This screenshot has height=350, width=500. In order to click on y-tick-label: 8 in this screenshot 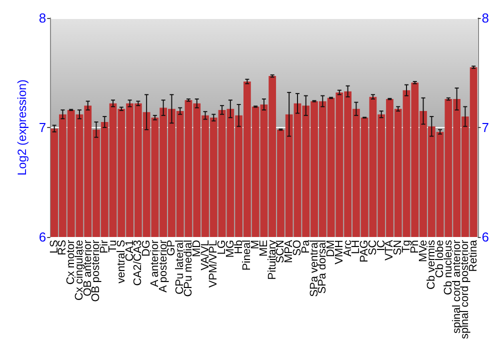, I will do `click(42, 18)`.